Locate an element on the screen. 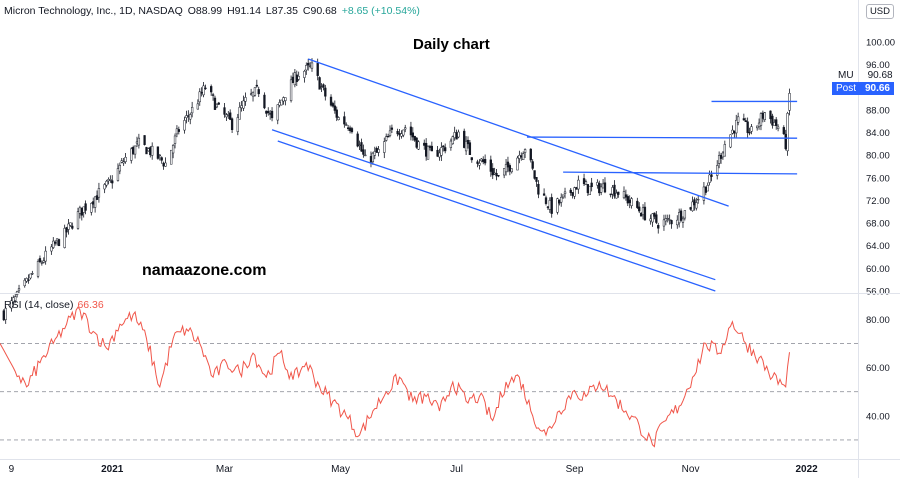  price-tick-label: 72.00 is located at coordinates (878, 201).